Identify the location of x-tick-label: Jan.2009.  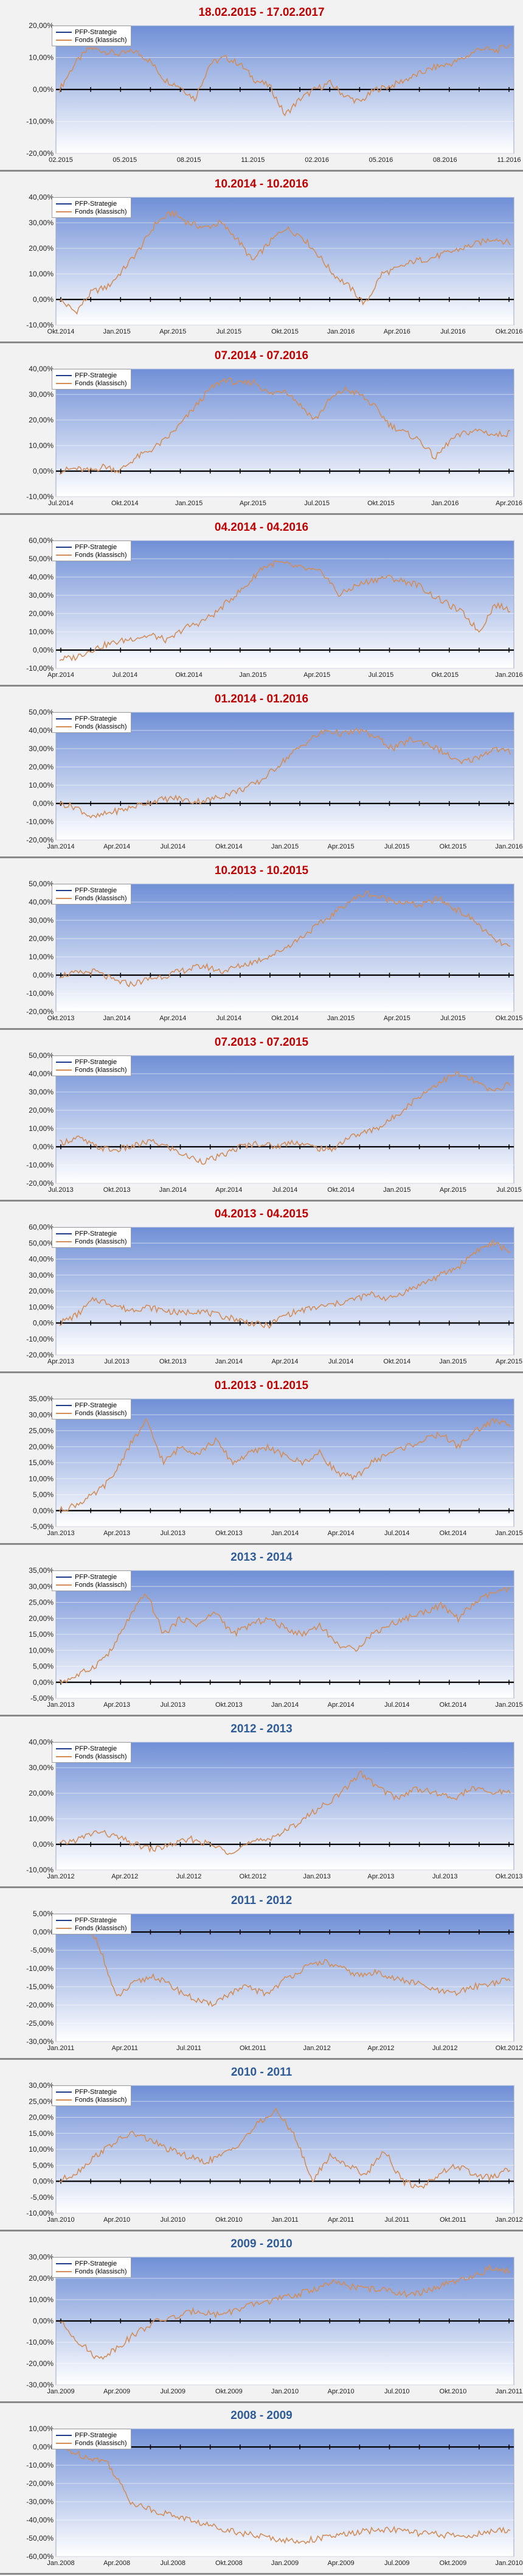
(285, 2563).